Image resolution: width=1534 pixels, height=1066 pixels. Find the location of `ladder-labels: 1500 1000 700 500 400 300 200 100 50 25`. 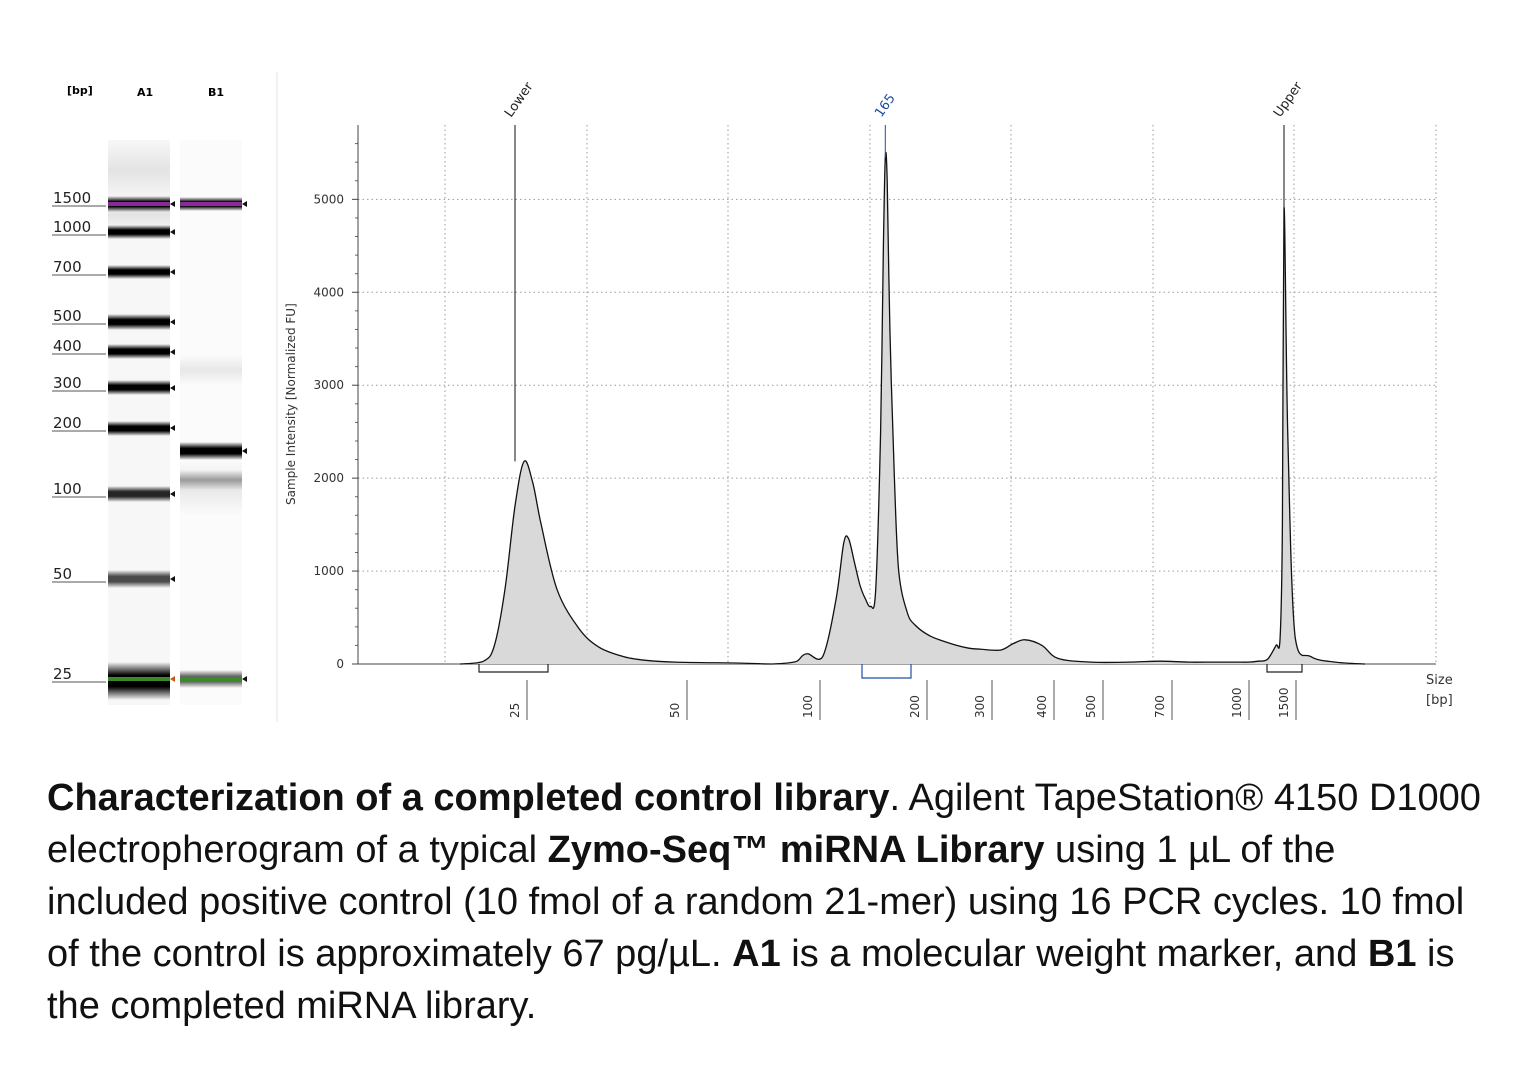

ladder-labels: 1500 1000 700 500 400 300 200 100 50 25 is located at coordinates (79, 436).